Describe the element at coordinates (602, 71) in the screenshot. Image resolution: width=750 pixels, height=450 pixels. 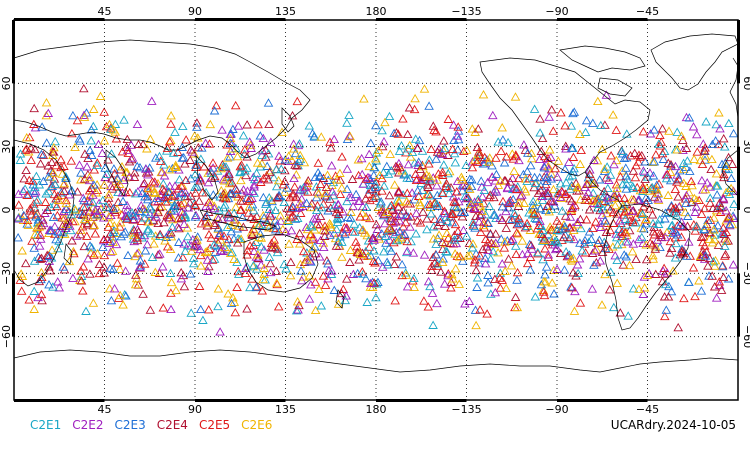
I see `coastline-arctic-canada` at that location.